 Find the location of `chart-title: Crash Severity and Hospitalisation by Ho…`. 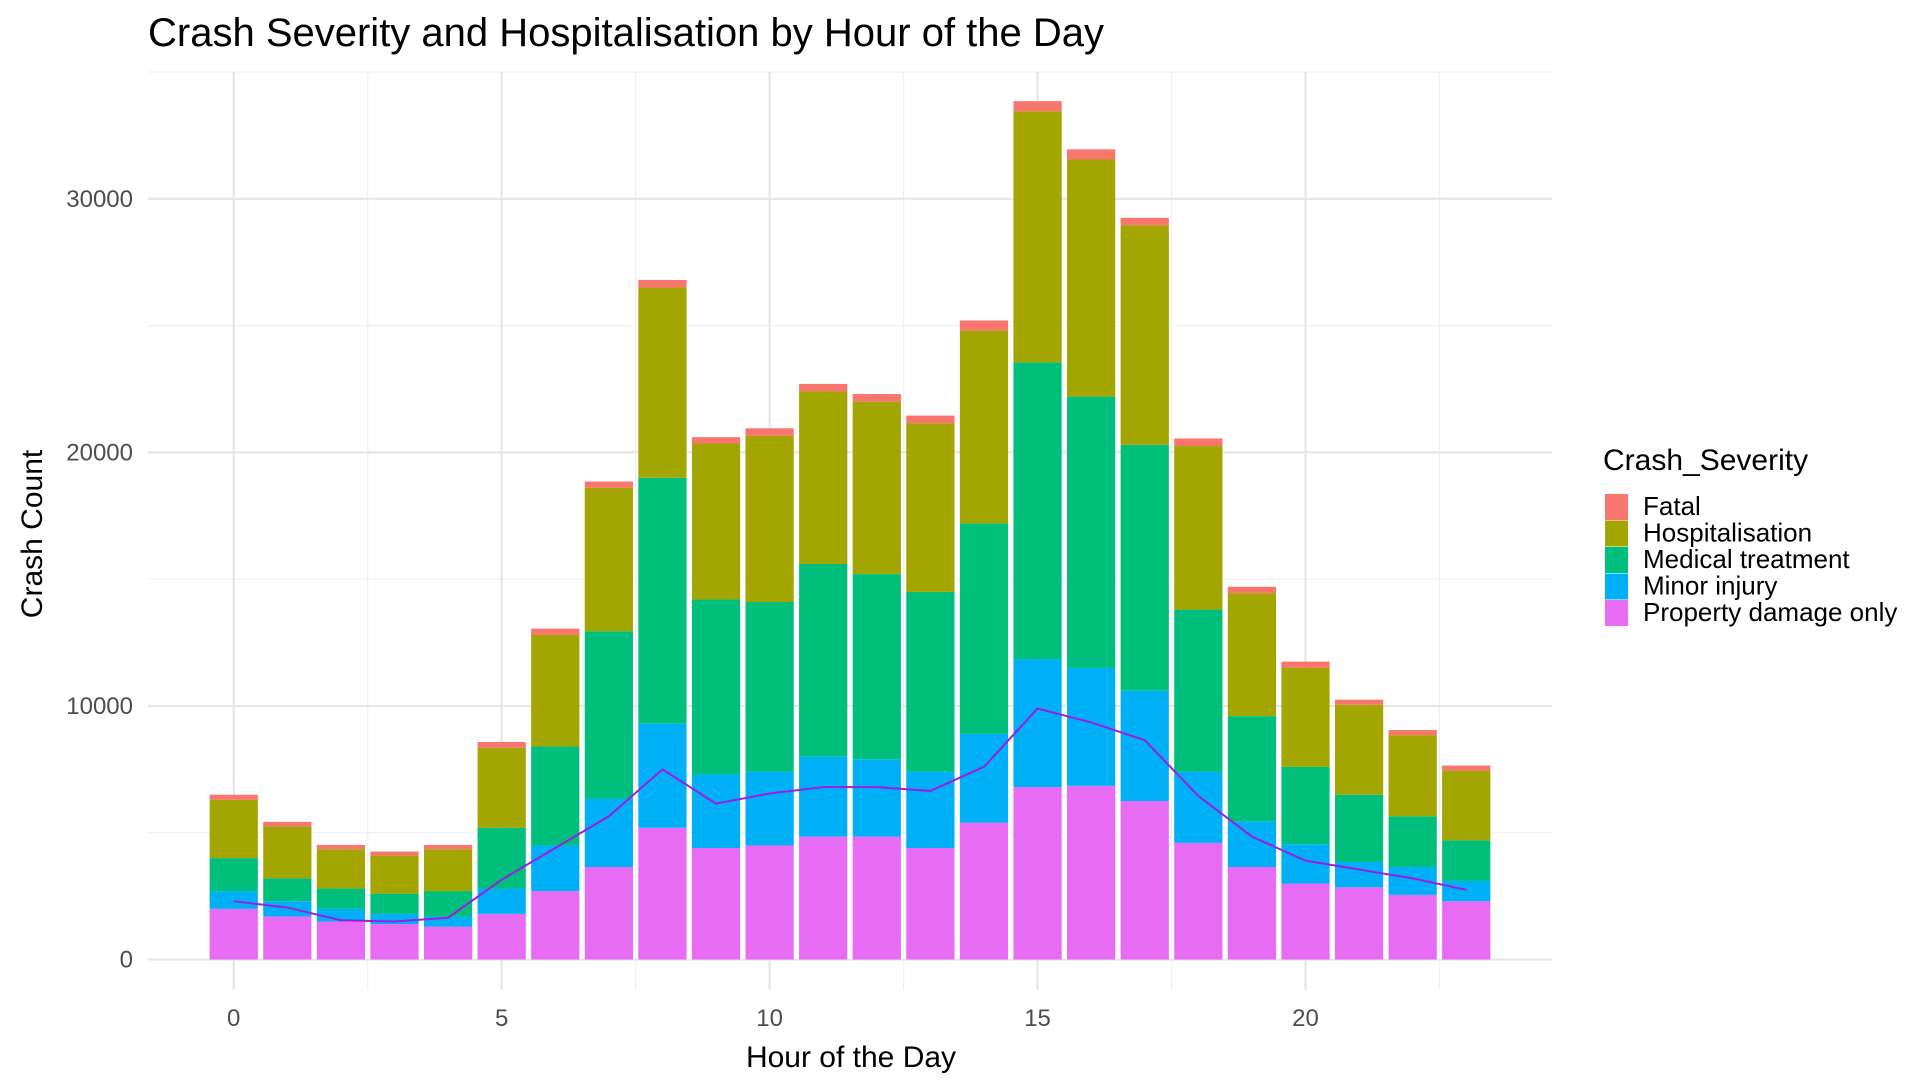

chart-title: Crash Severity and Hospitalisation by Ho… is located at coordinates (626, 33).